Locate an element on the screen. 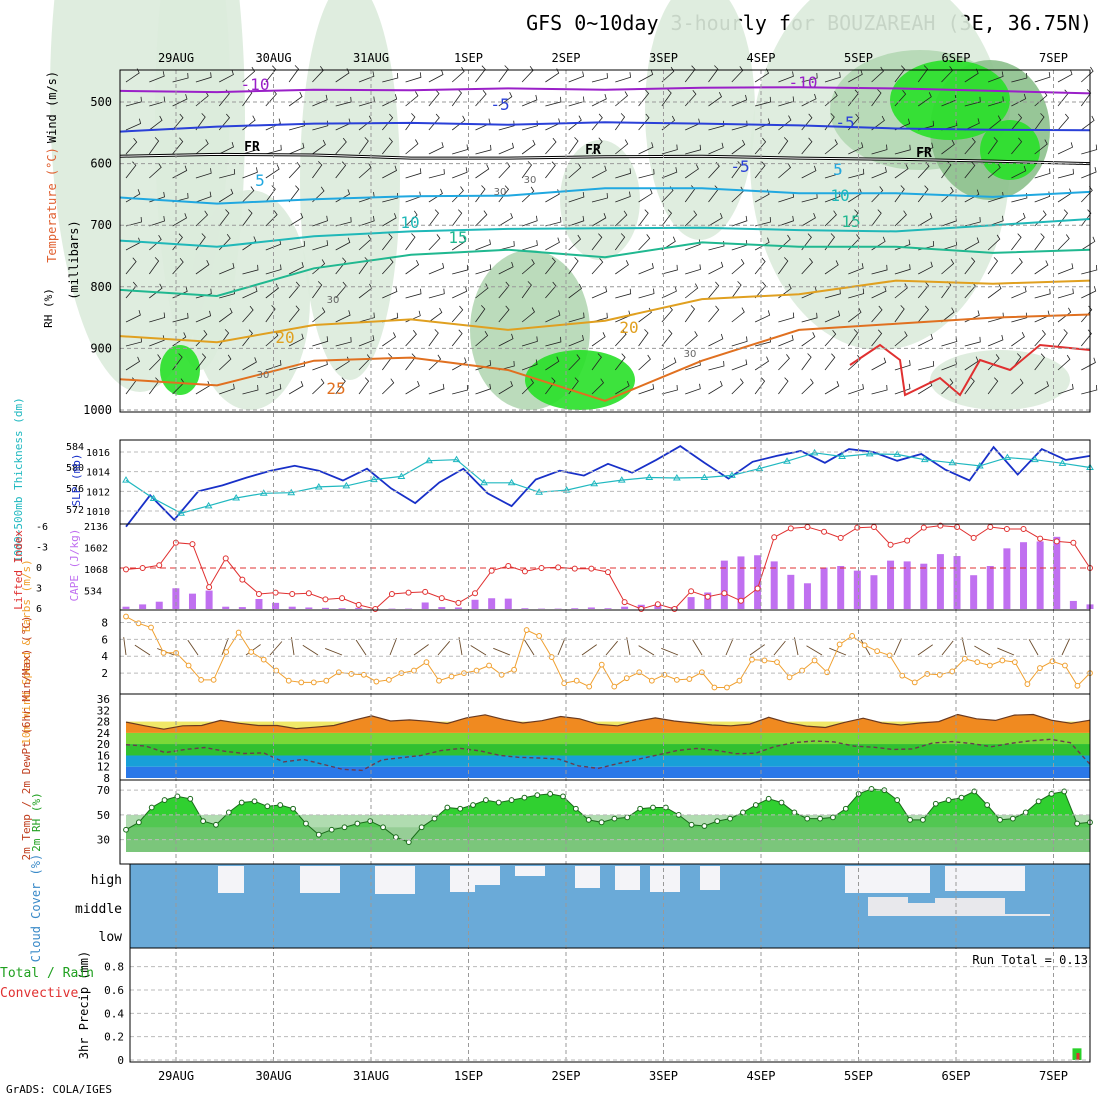 This screenshot has height=1100, width=1100. precip-tick: 0.6 is located at coordinates (114, 990).